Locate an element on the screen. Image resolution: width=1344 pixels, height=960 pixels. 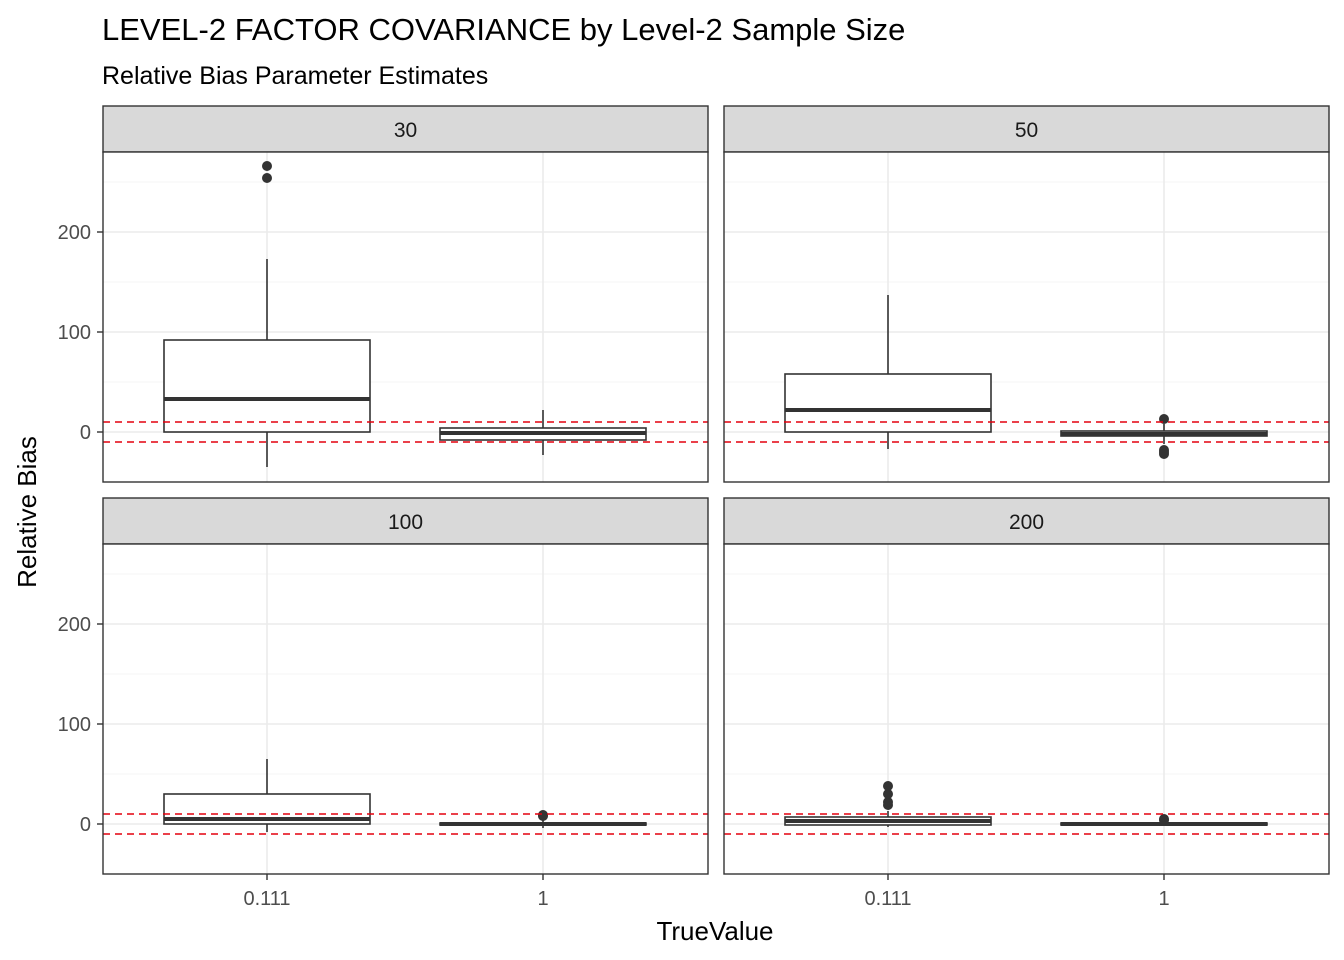
facet-strip-label: 50 is located at coordinates (1026, 130).